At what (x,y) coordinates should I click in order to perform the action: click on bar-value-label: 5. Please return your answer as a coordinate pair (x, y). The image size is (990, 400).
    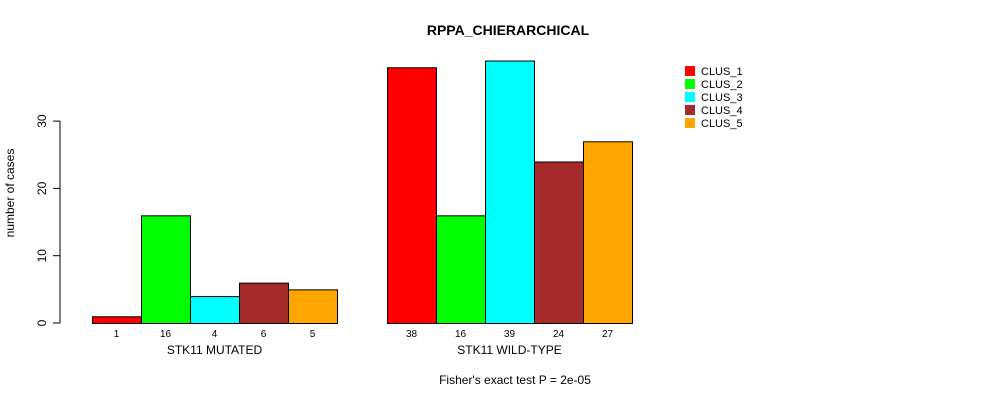
    Looking at the image, I should click on (313, 334).